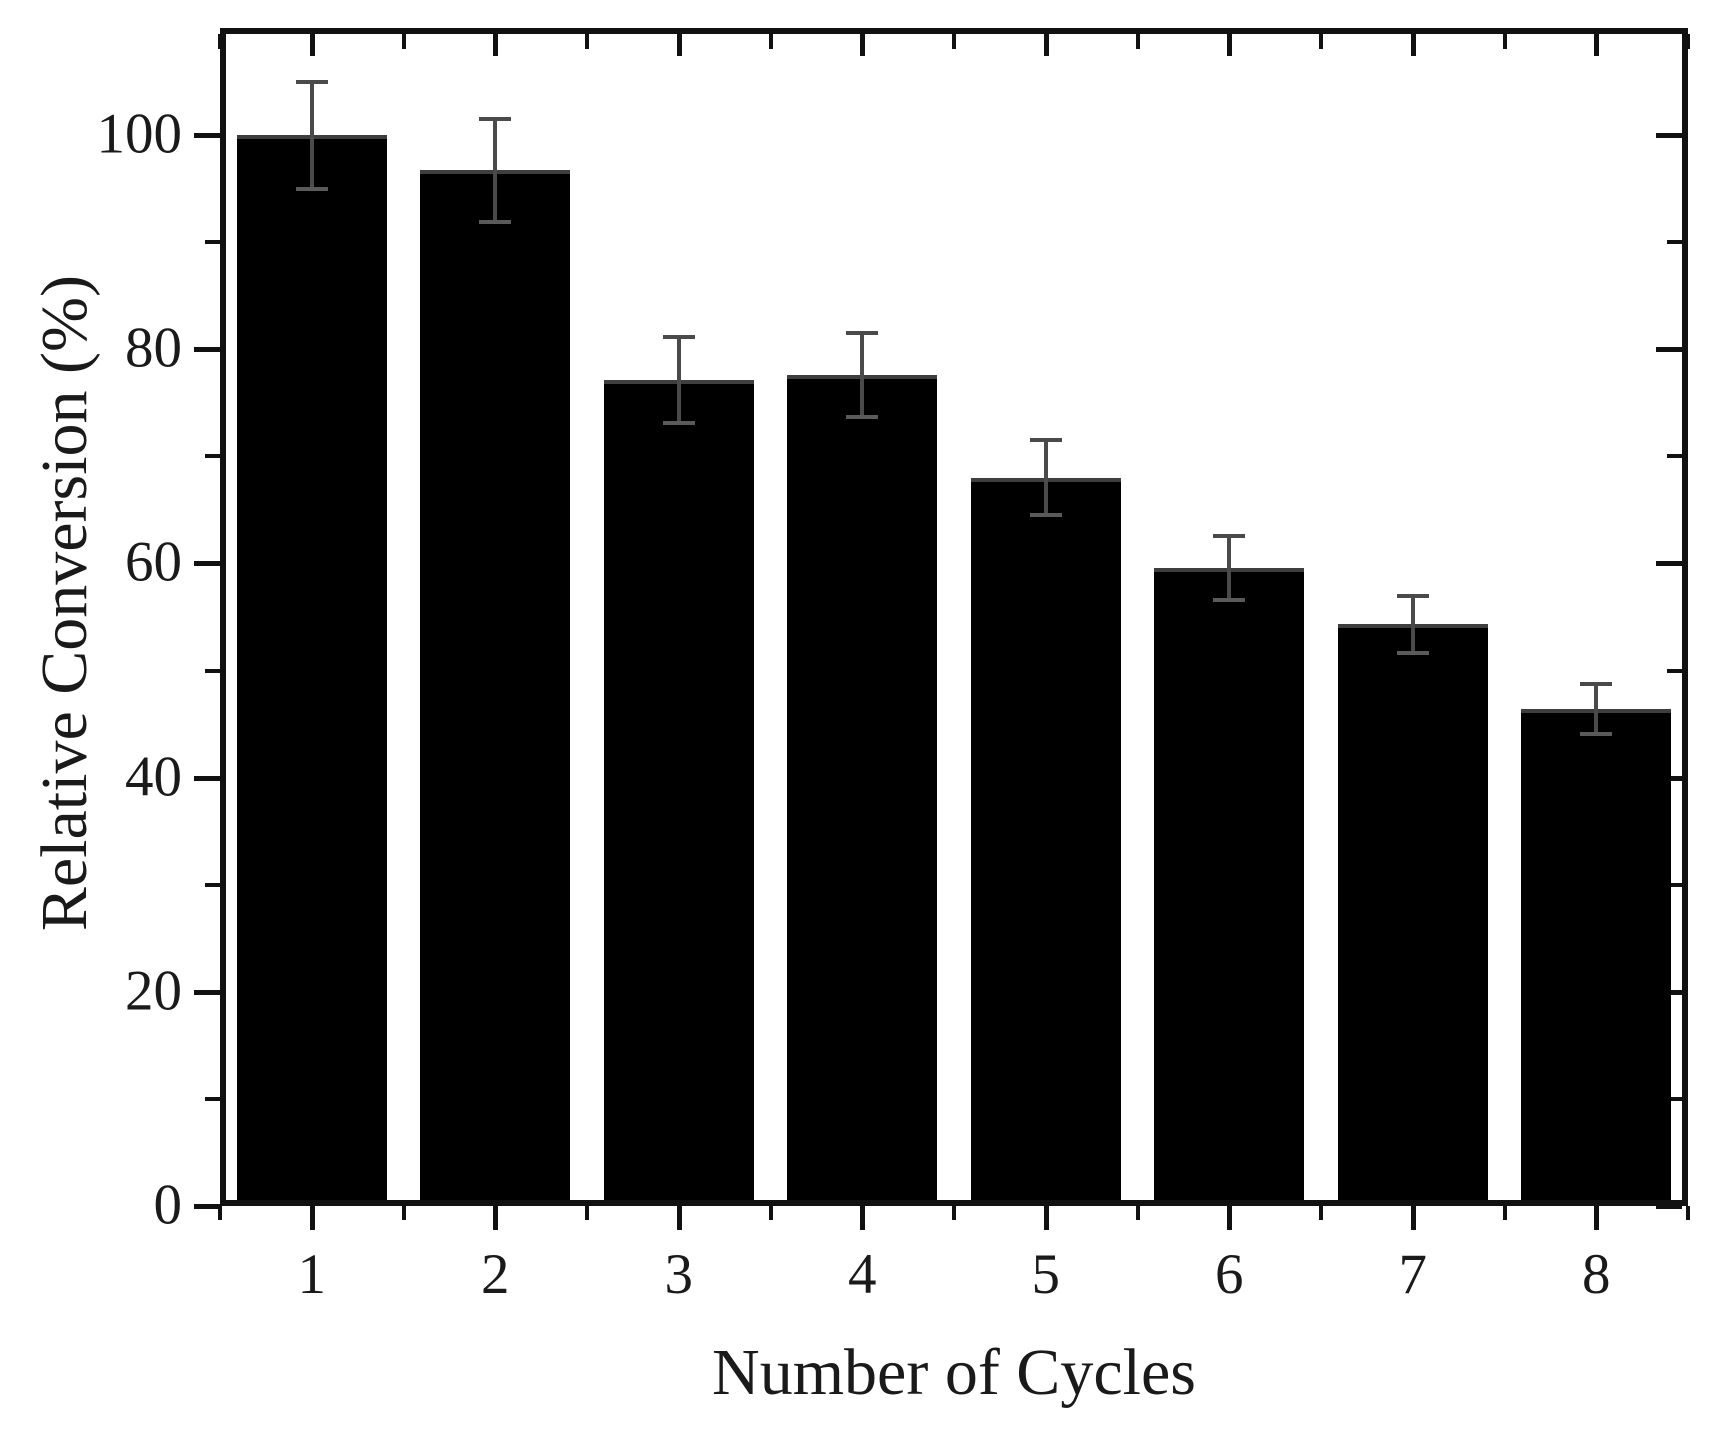 This screenshot has width=1717, height=1441. Describe the element at coordinates (1413, 1274) in the screenshot. I see `x-tick-label: 7` at that location.